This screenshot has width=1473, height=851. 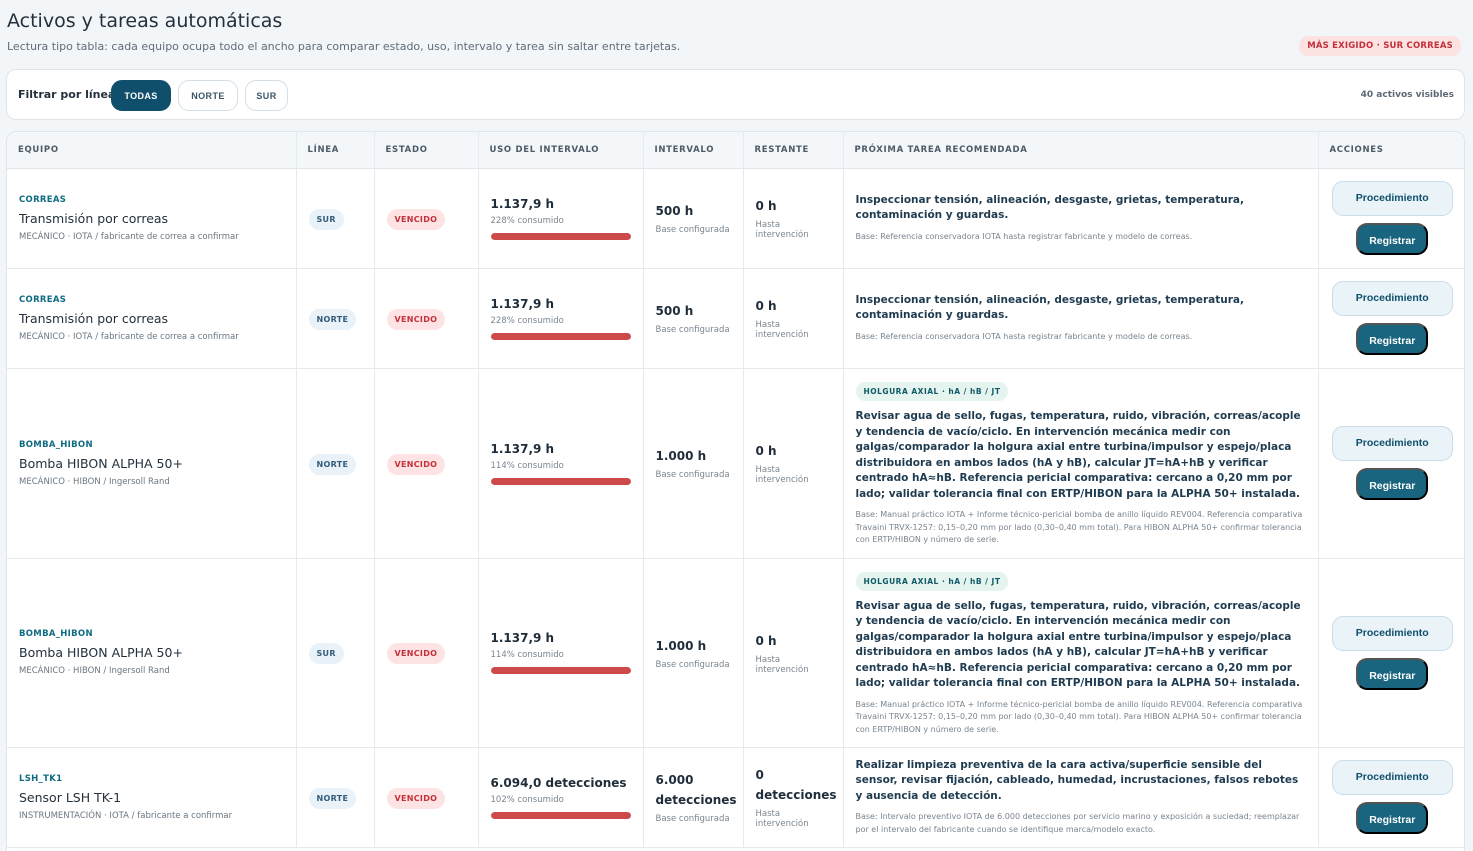 What do you see at coordinates (335, 218) in the screenshot?
I see `cell-linea: SUR` at bounding box center [335, 218].